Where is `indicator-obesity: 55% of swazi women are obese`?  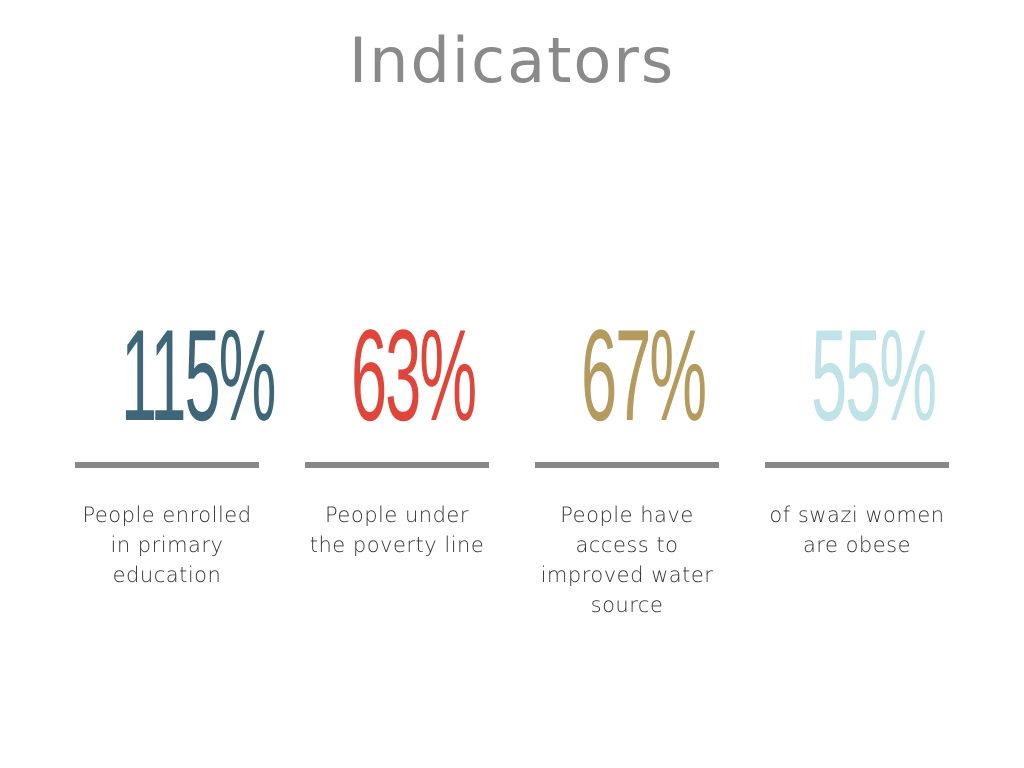
indicator-obesity: 55% of swazi women are obese is located at coordinates (857, 432).